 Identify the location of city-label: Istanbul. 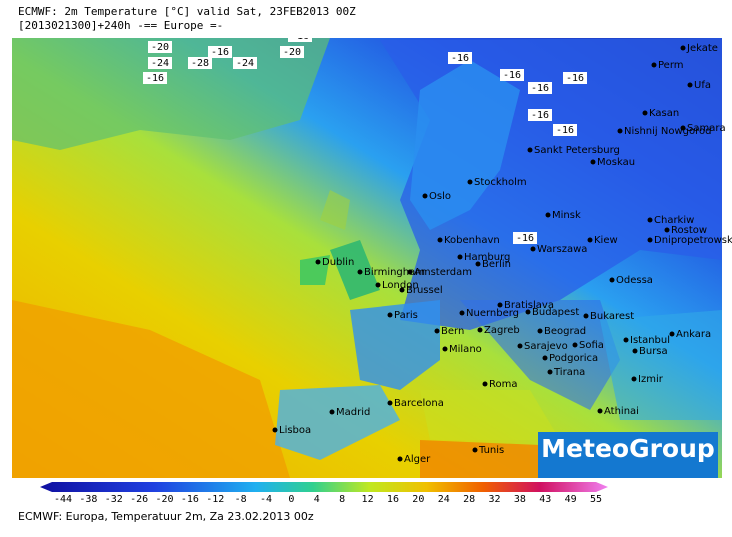
(650, 340).